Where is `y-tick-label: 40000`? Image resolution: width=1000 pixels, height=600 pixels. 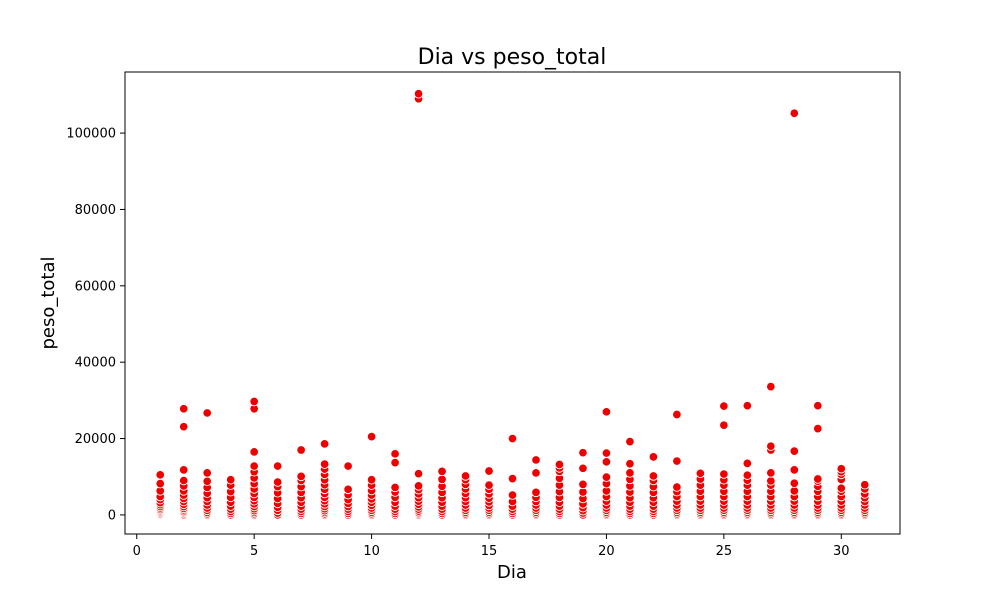
y-tick-label: 40000 is located at coordinates (95, 363).